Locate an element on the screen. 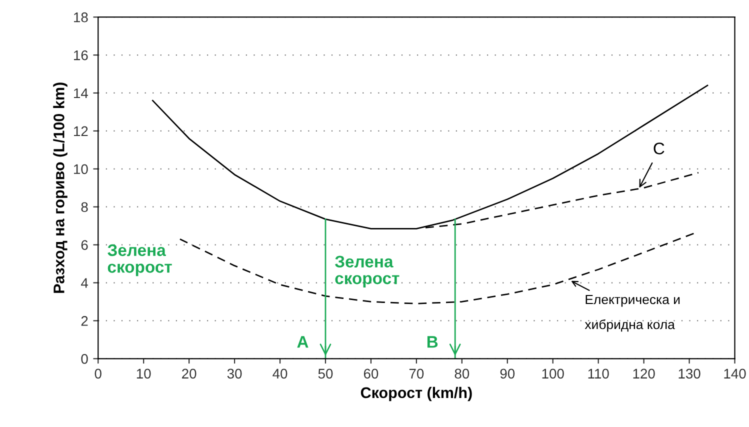  x-tick-label: 0 is located at coordinates (98, 373).